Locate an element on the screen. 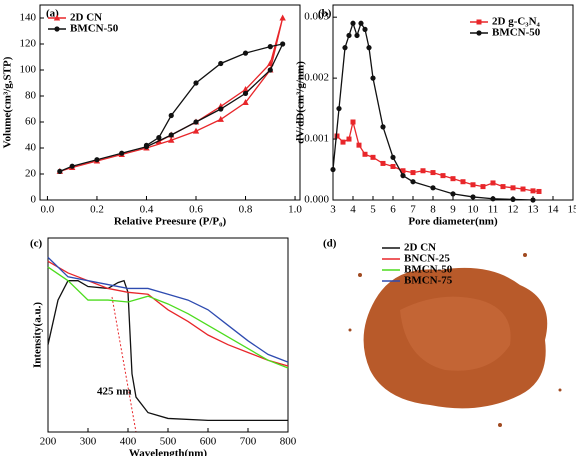 The width and height of the screenshot is (576, 456). x-tick-label: 12 is located at coordinates (513, 210).